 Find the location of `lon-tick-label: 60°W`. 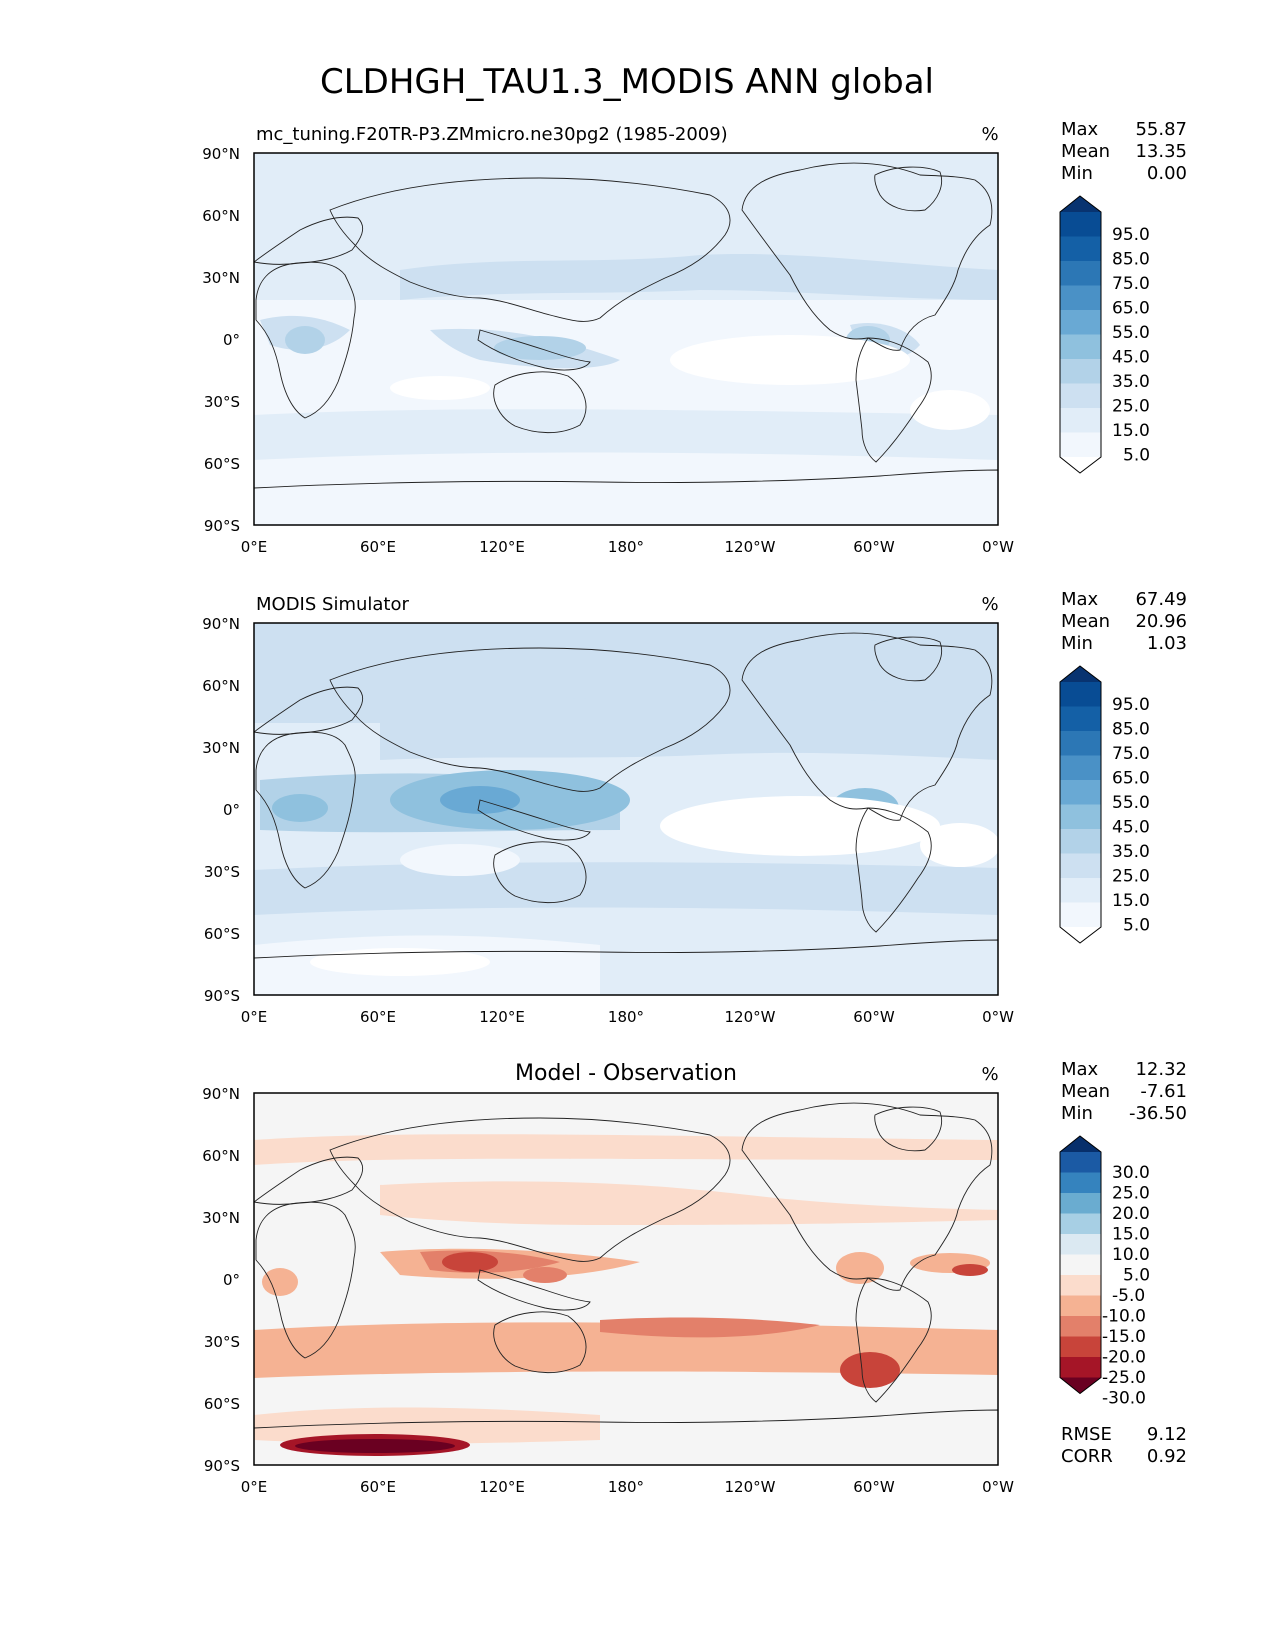

lon-tick-label: 60°W is located at coordinates (874, 547).